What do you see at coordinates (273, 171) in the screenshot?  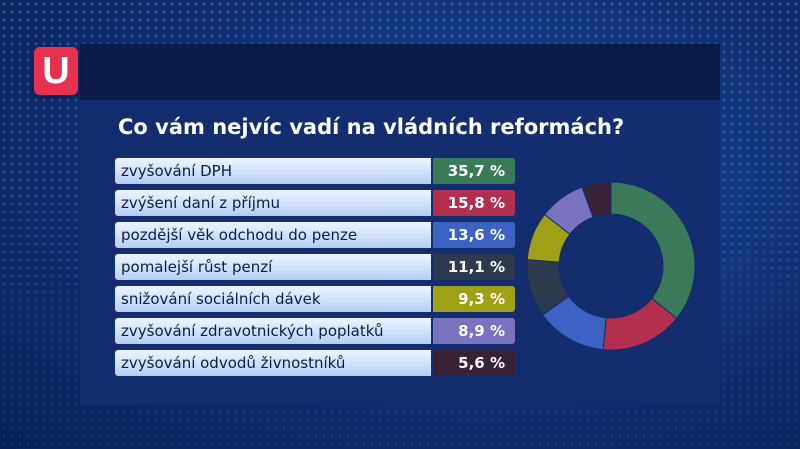 I see `row-label: zvyšování DPH` at bounding box center [273, 171].